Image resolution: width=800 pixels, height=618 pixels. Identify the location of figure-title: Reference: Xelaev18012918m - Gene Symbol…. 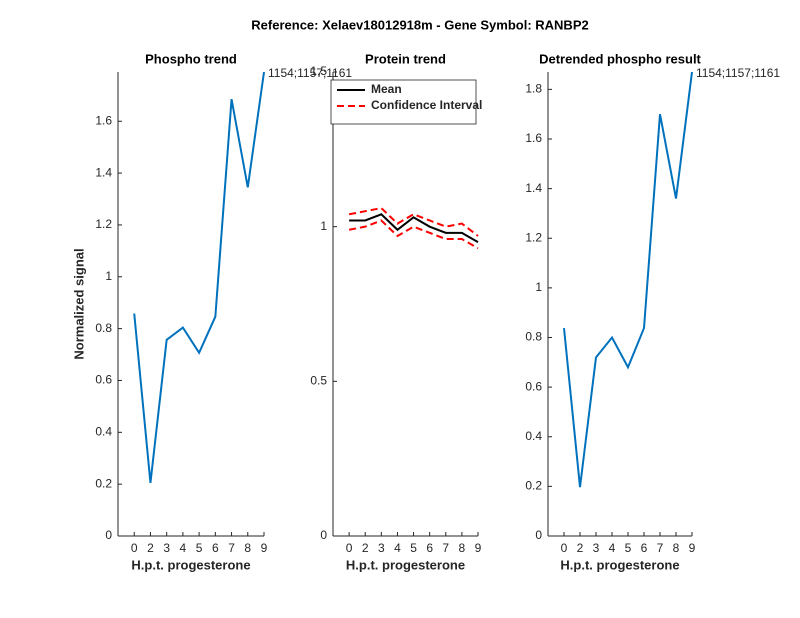
(419, 24).